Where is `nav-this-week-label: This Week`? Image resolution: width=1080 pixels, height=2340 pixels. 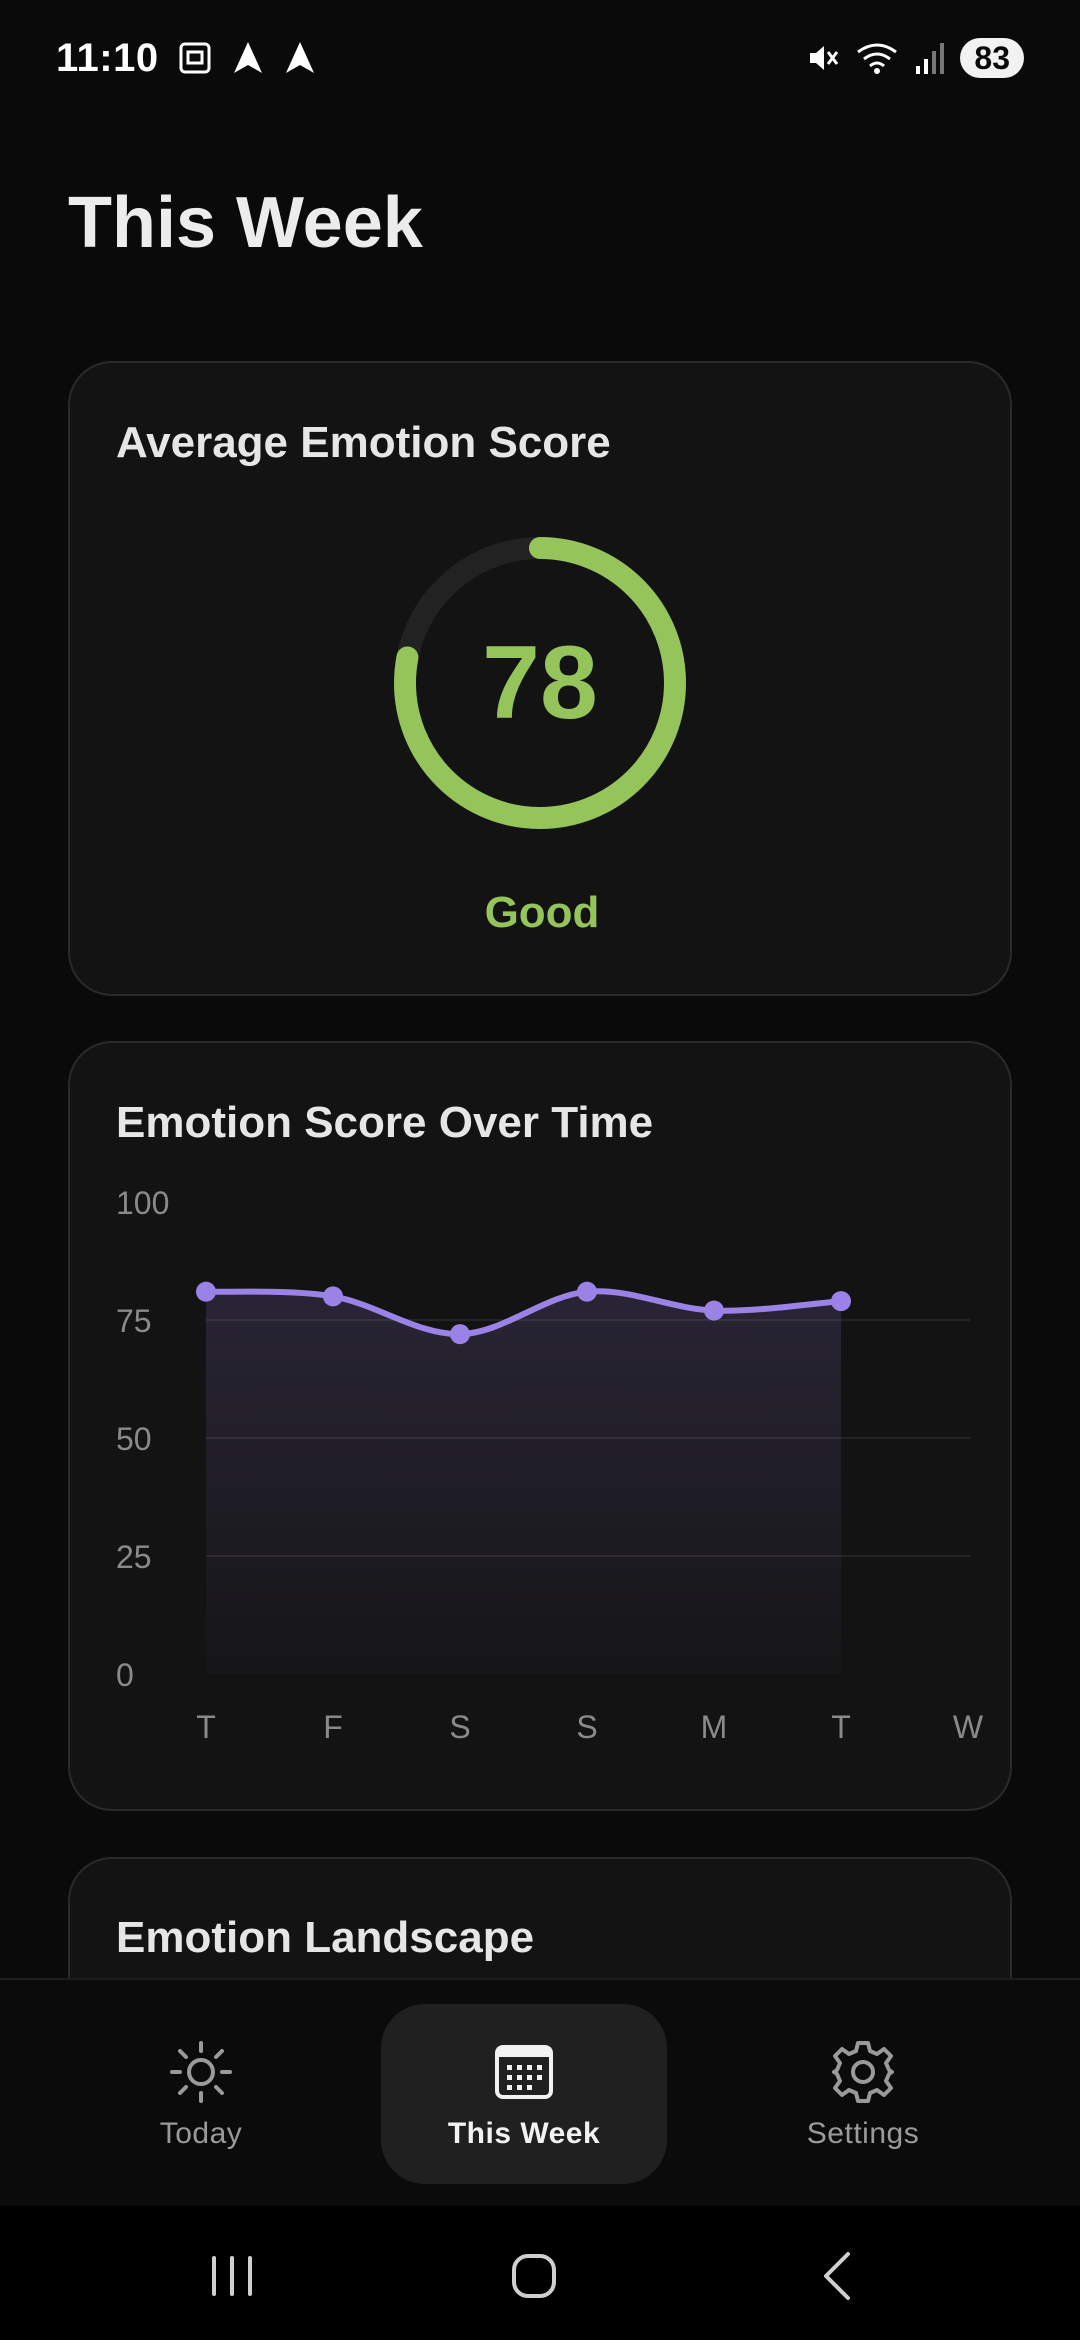 nav-this-week-label: This Week is located at coordinates (524, 2133).